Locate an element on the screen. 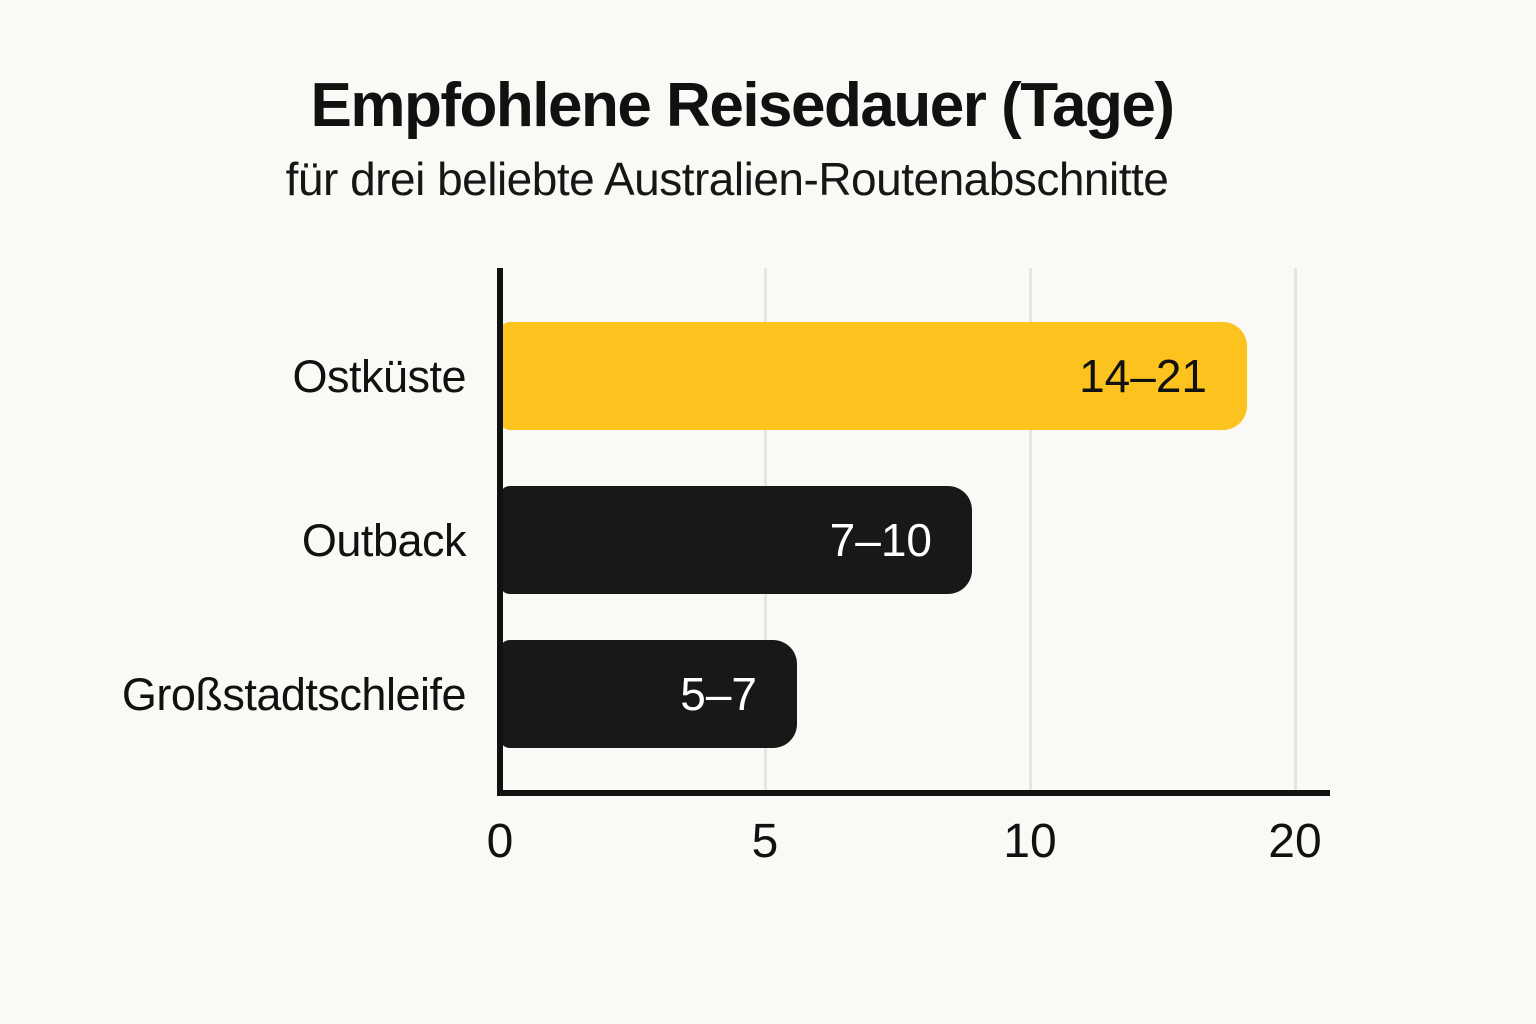 This screenshot has width=1536, height=1024. category-label: Großstadtschleife is located at coordinates (294, 694).